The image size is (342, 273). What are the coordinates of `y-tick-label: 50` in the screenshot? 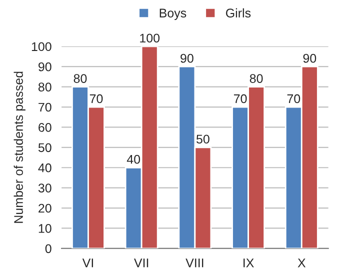 It's located at (45, 147).